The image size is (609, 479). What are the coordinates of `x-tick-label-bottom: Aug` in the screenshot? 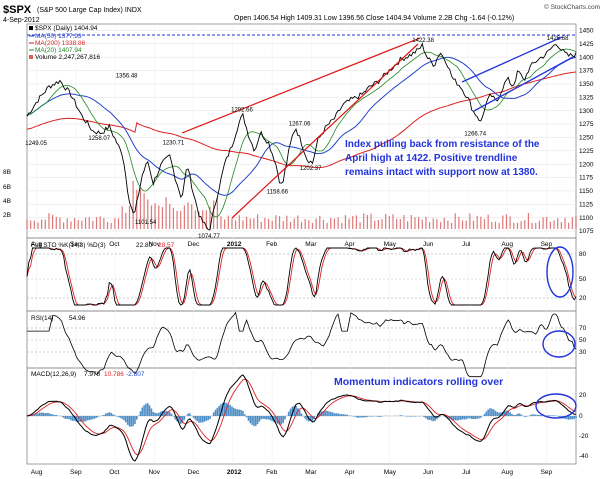 It's located at (507, 472).